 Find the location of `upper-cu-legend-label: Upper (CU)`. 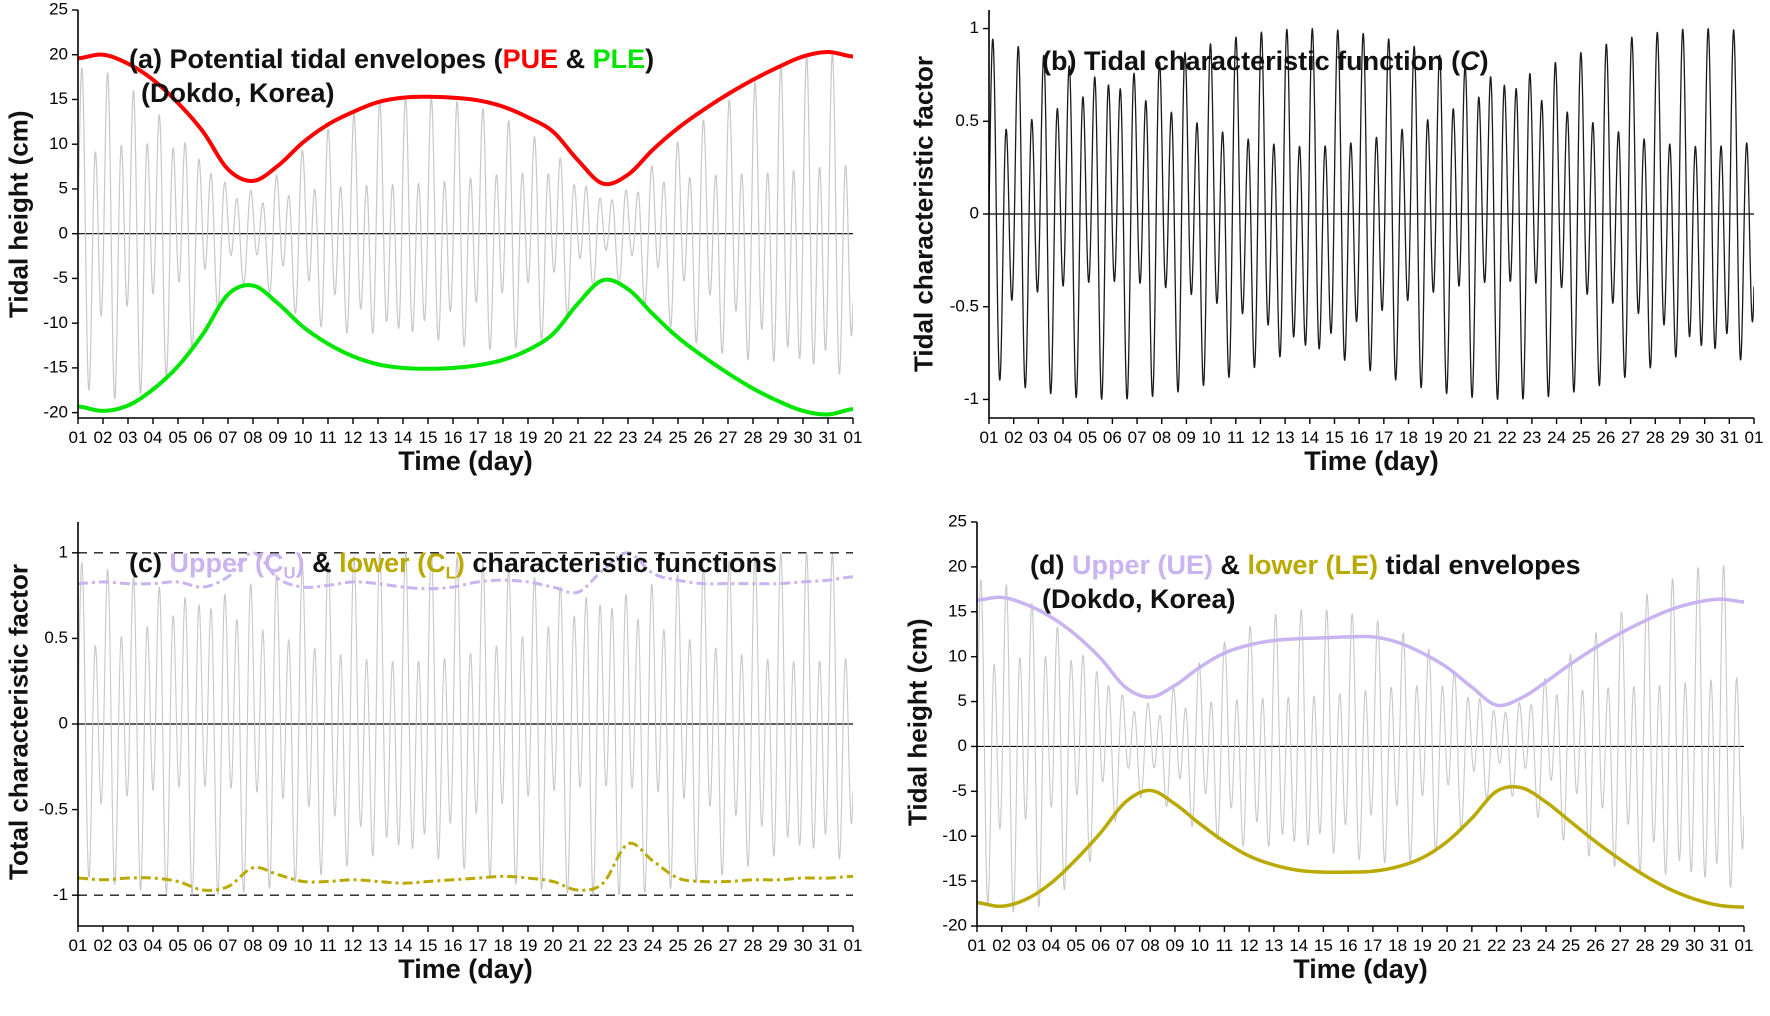

upper-cu-legend-label: Upper (CU) is located at coordinates (237, 565).